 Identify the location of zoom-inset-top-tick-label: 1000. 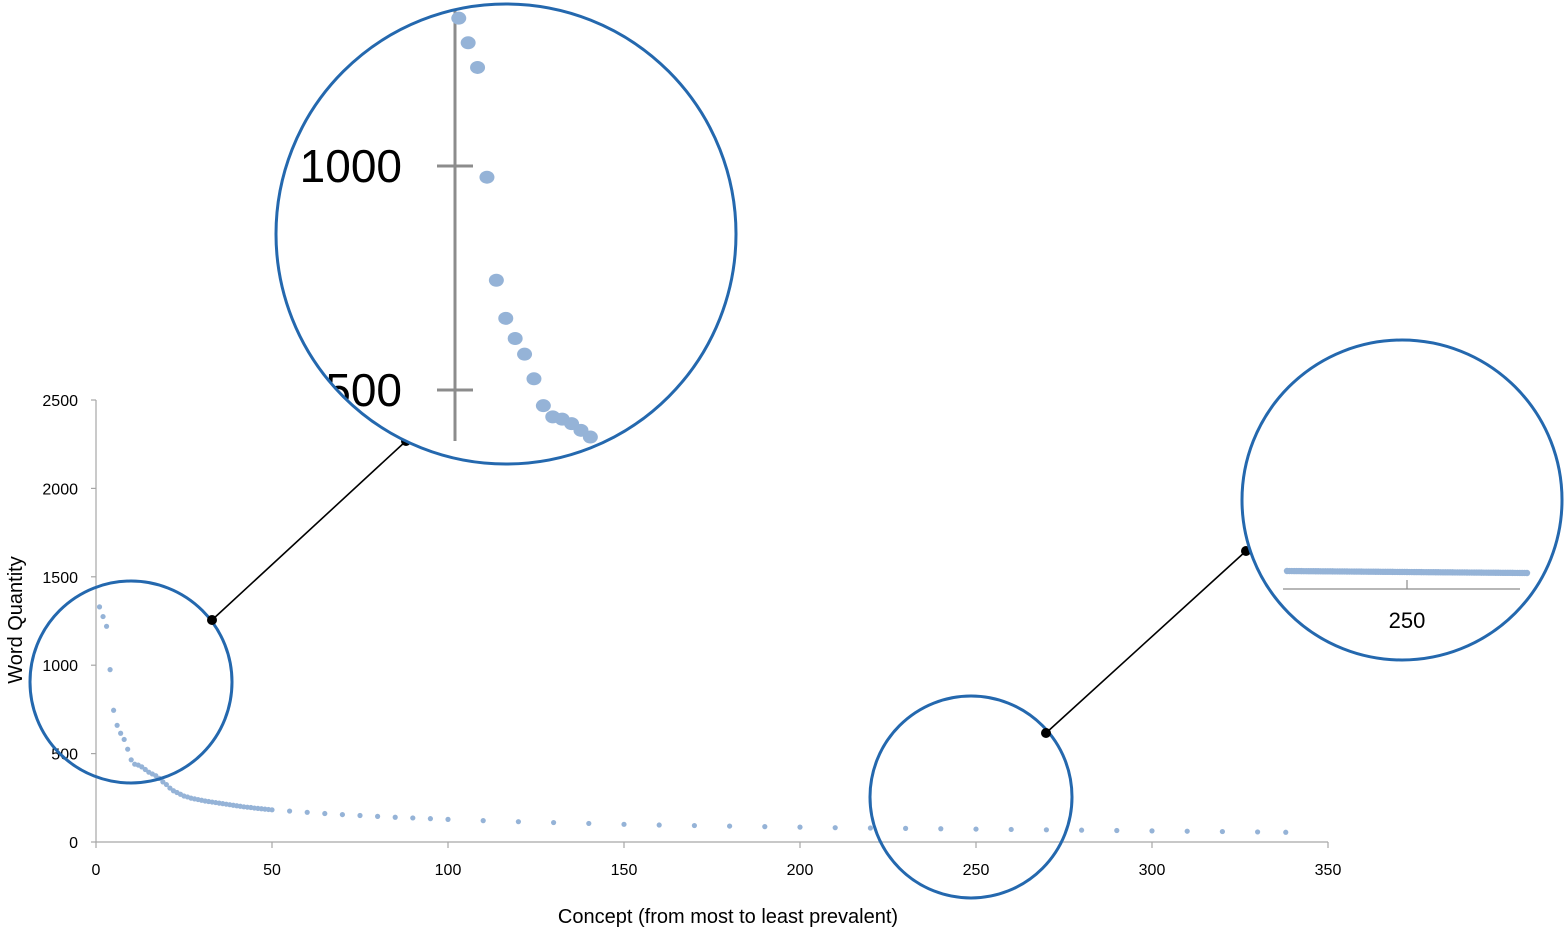
(351, 166).